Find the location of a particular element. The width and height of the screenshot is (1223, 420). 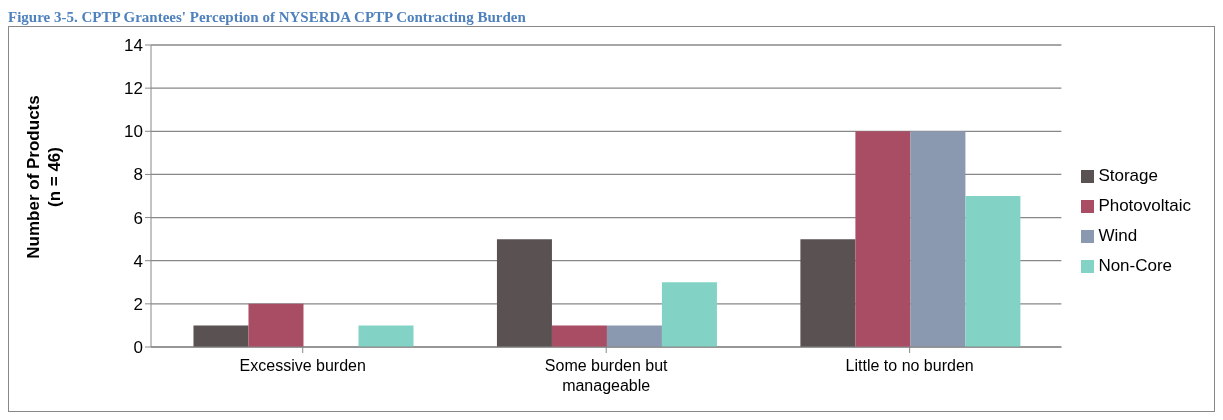

legend-label: Storage is located at coordinates (1128, 175).